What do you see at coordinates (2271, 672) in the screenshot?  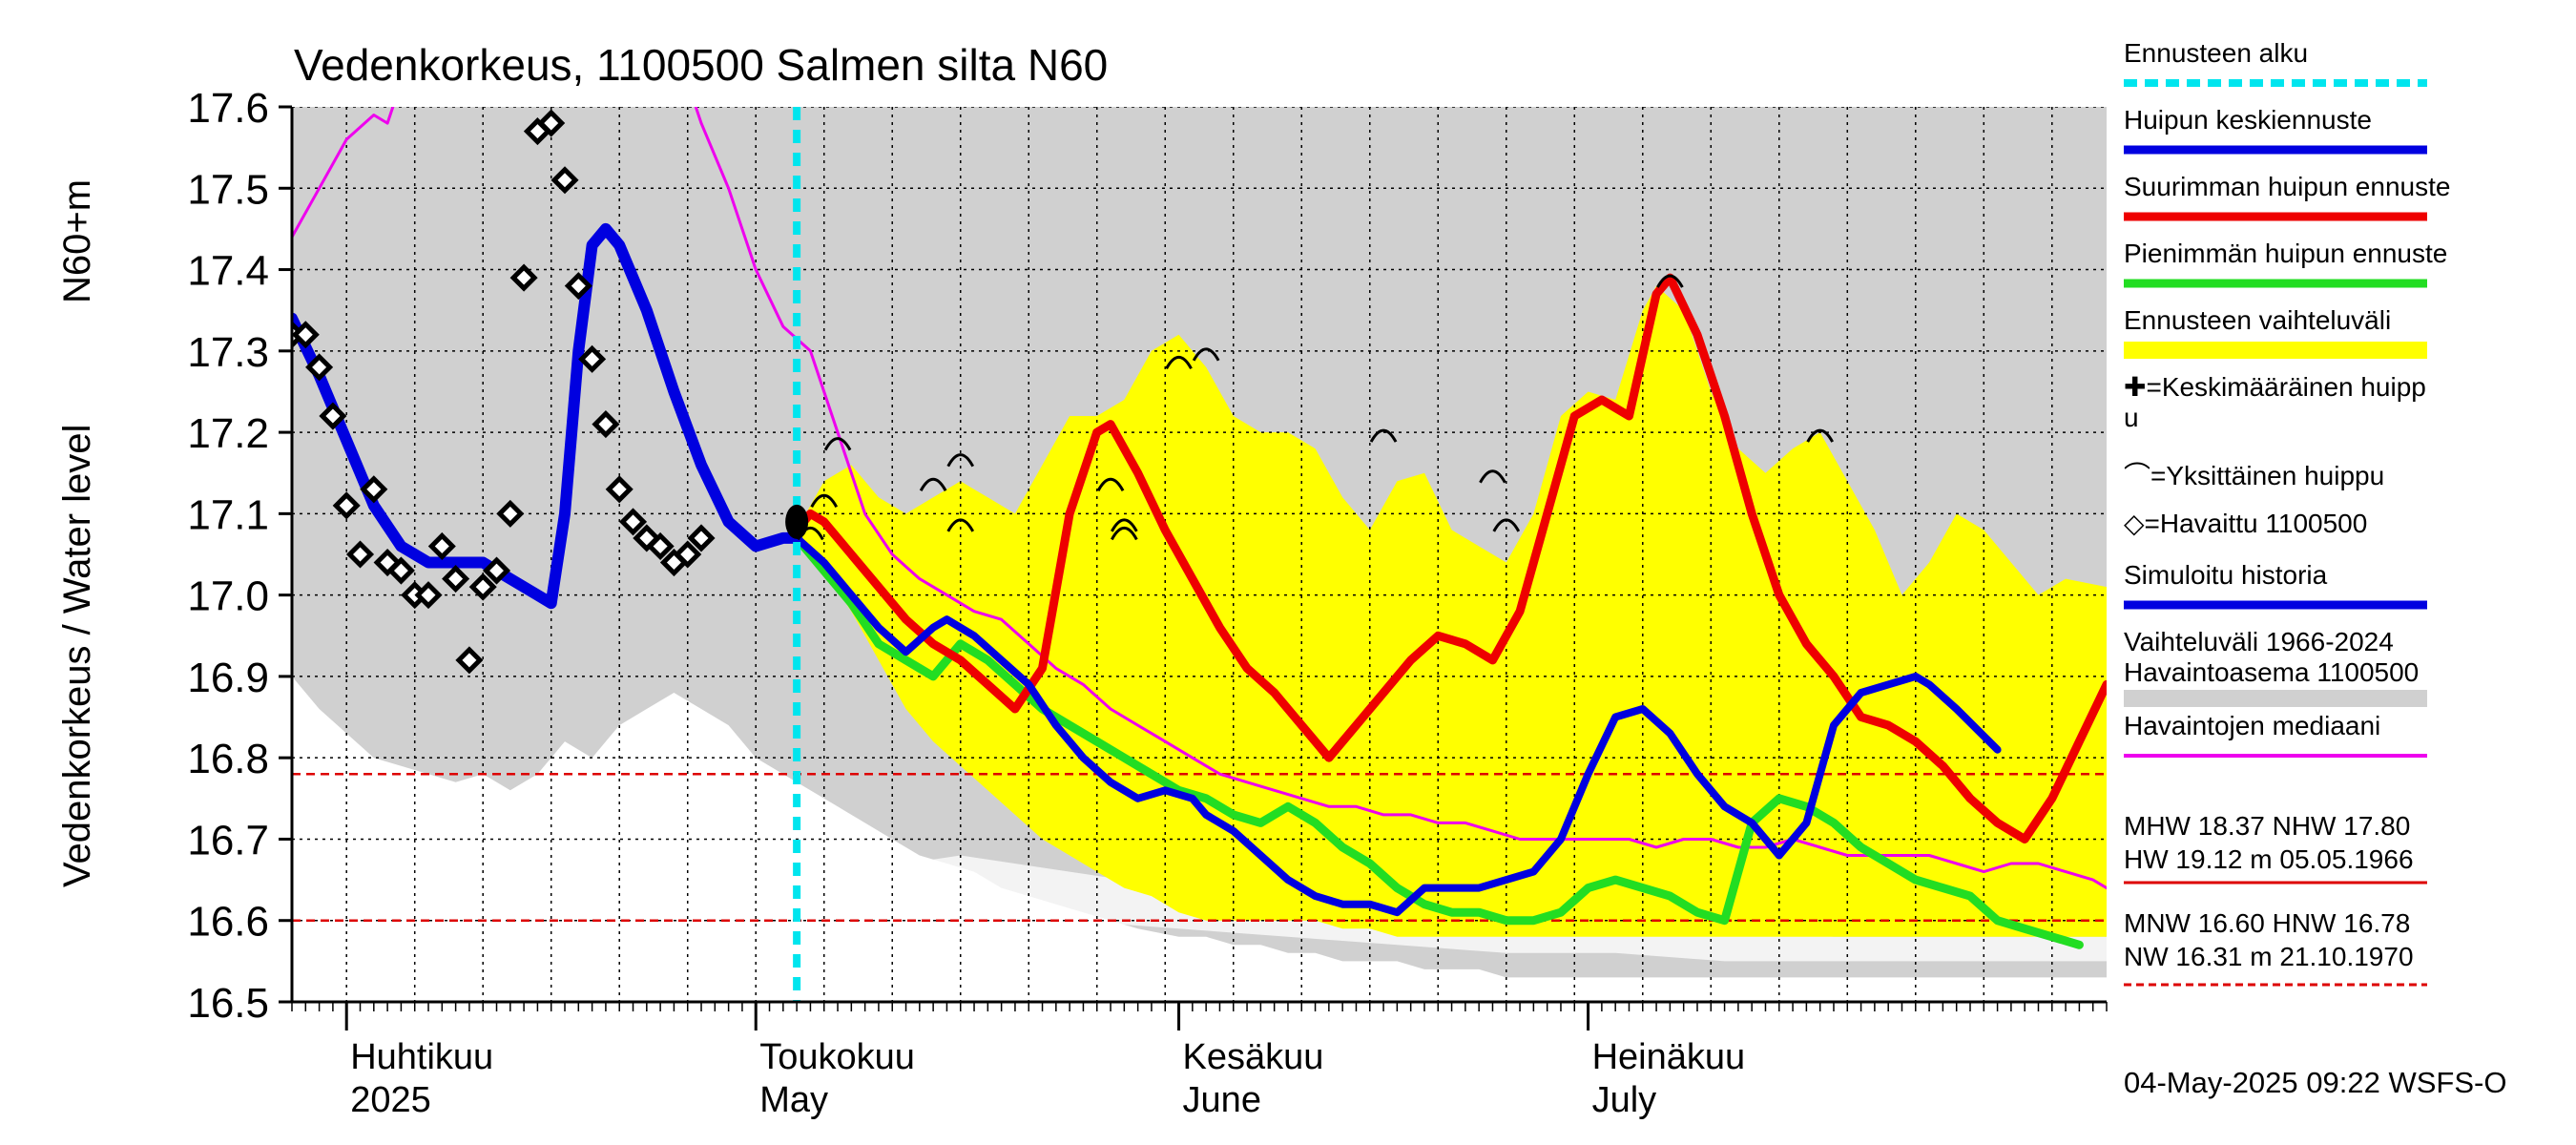 I see `legend-label-cont: Havaintoasema 1100500` at bounding box center [2271, 672].